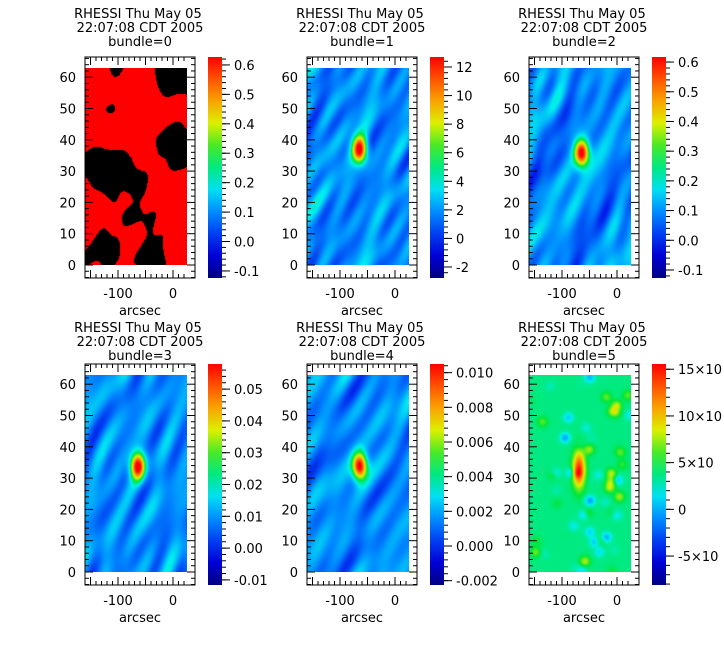 The height and width of the screenshot is (656, 724). I want to click on panel-subtitle: bundle=4, so click(362, 356).